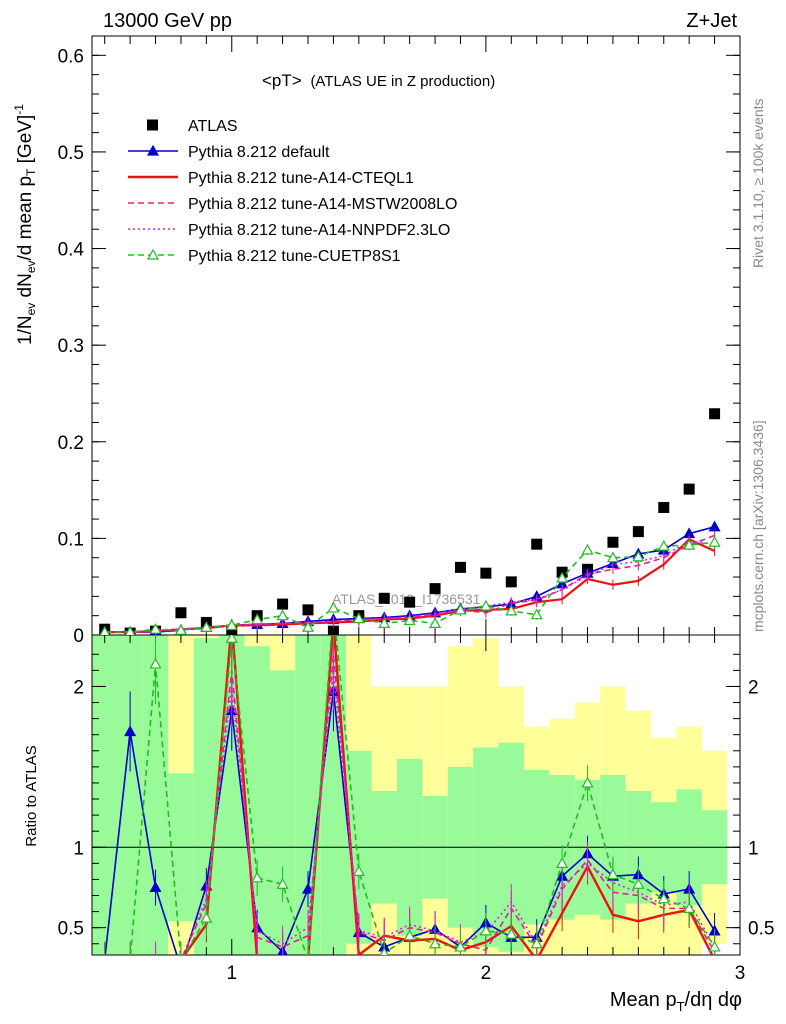  What do you see at coordinates (78, 848) in the screenshot?
I see `ratio-y-tick-label: 1` at bounding box center [78, 848].